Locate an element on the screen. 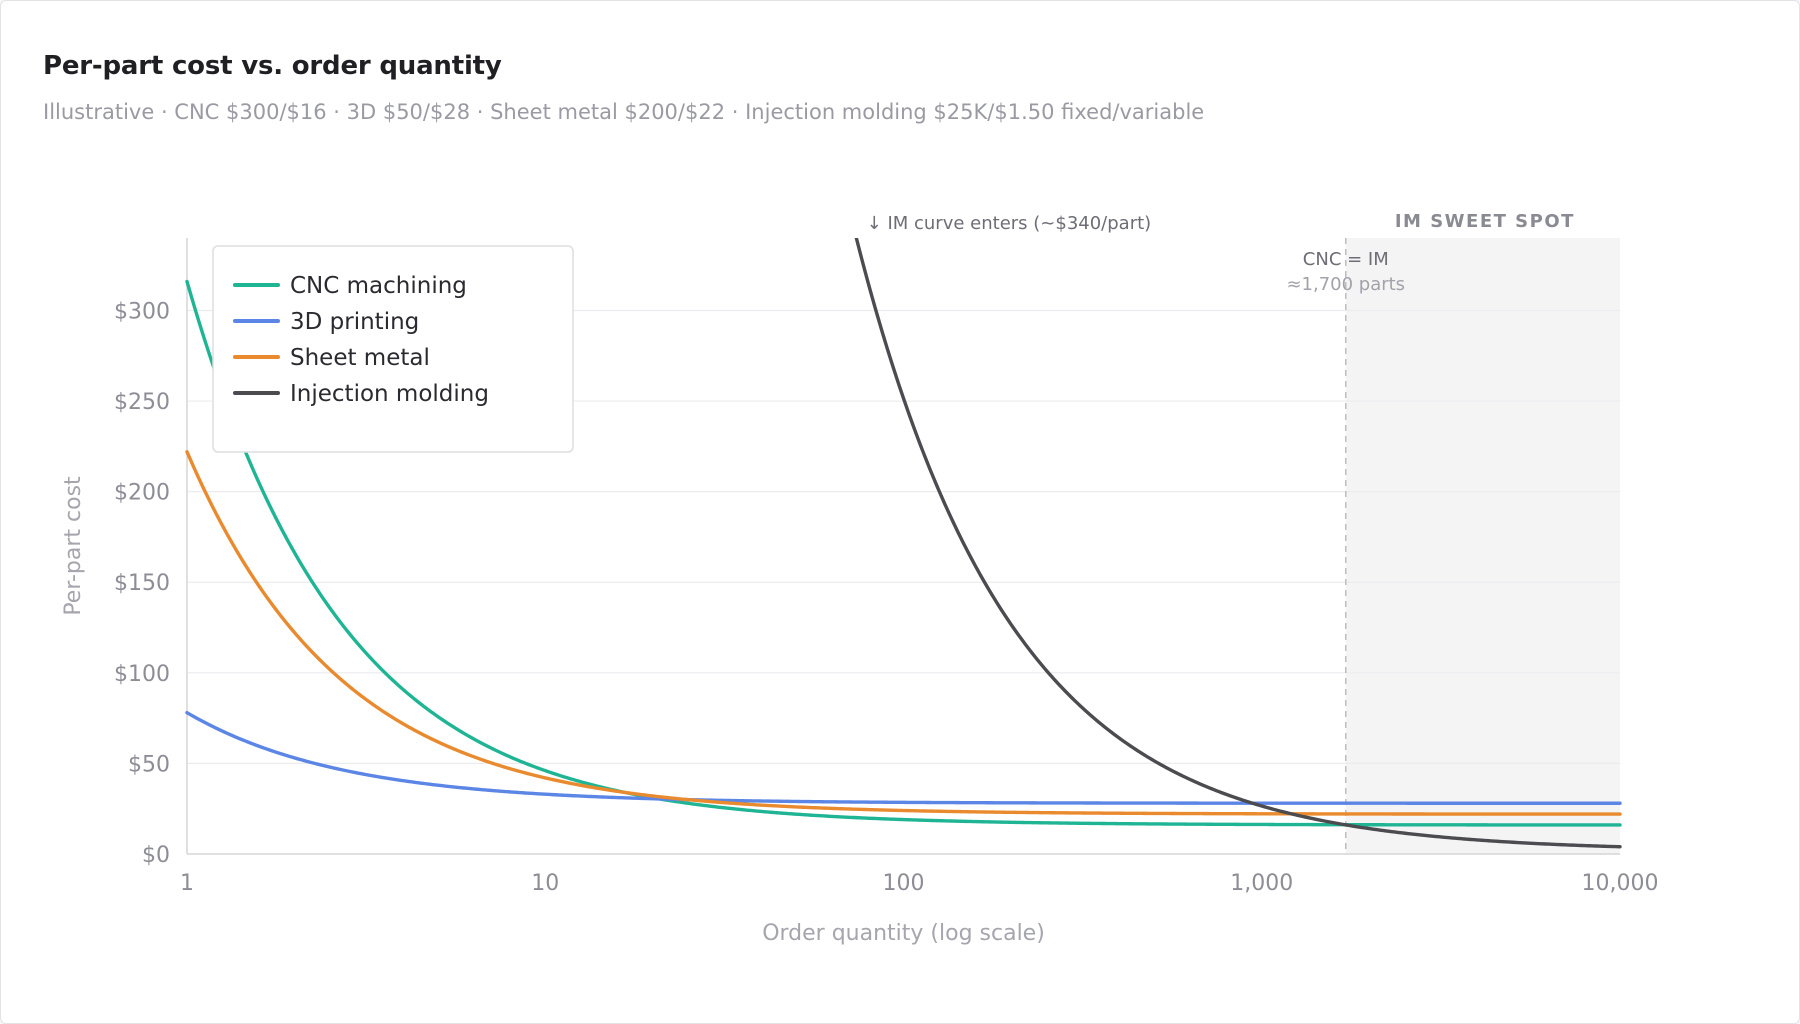  legend-box is located at coordinates (393, 349).